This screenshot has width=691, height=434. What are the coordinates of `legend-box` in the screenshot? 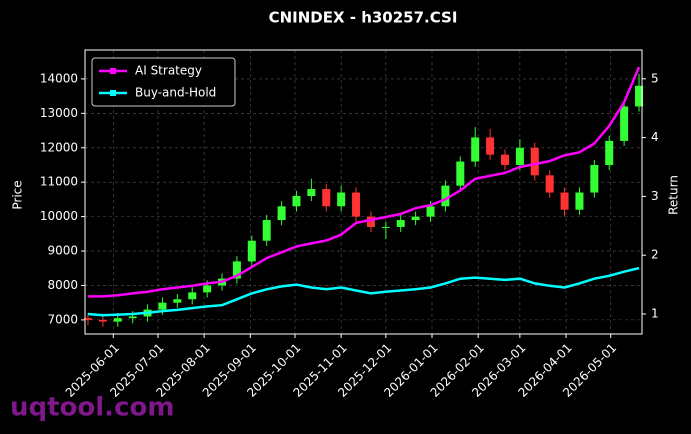 It's located at (163, 82).